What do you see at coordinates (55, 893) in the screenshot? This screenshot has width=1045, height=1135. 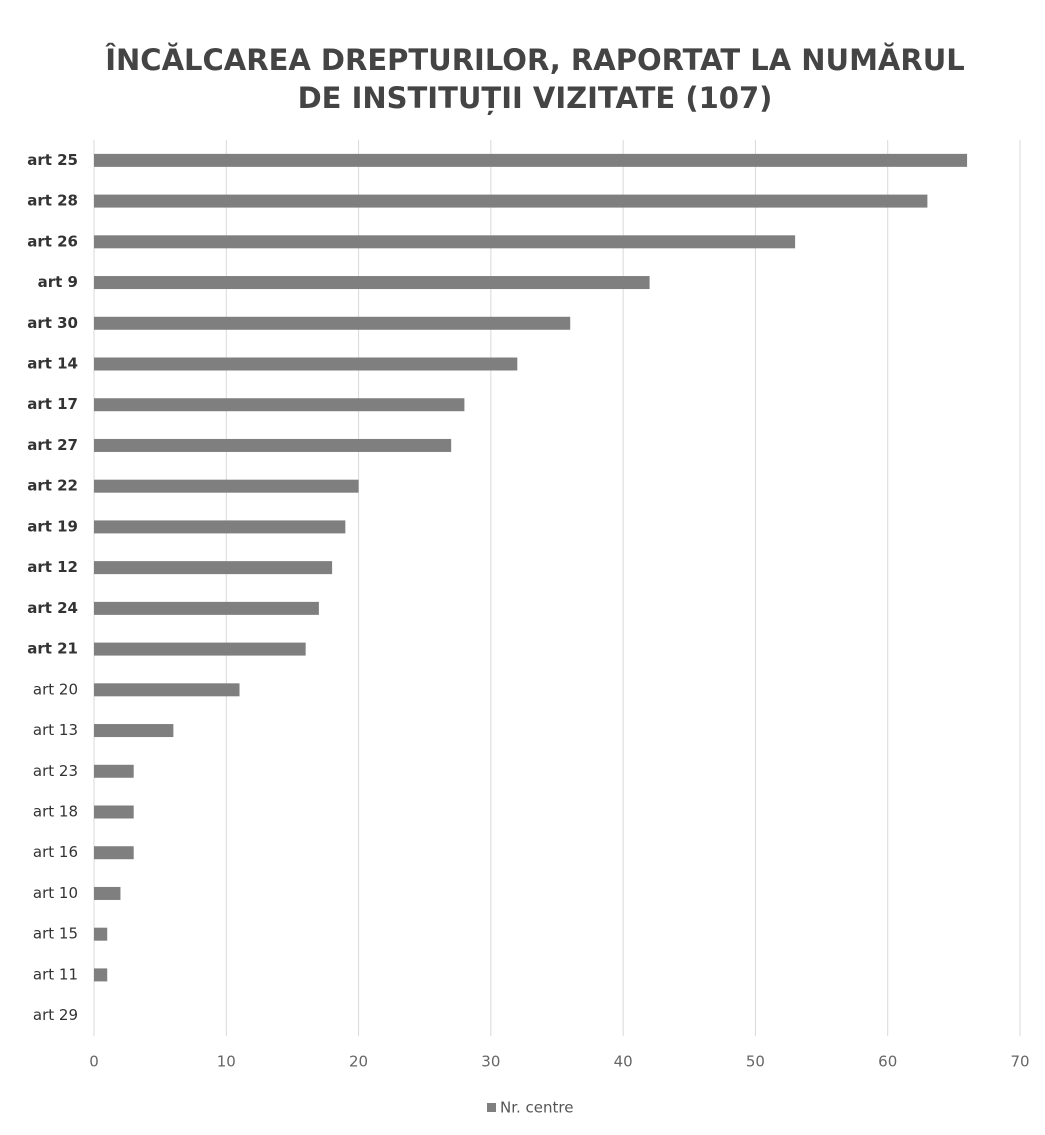 I see `y-tick-label: art 10` at bounding box center [55, 893].